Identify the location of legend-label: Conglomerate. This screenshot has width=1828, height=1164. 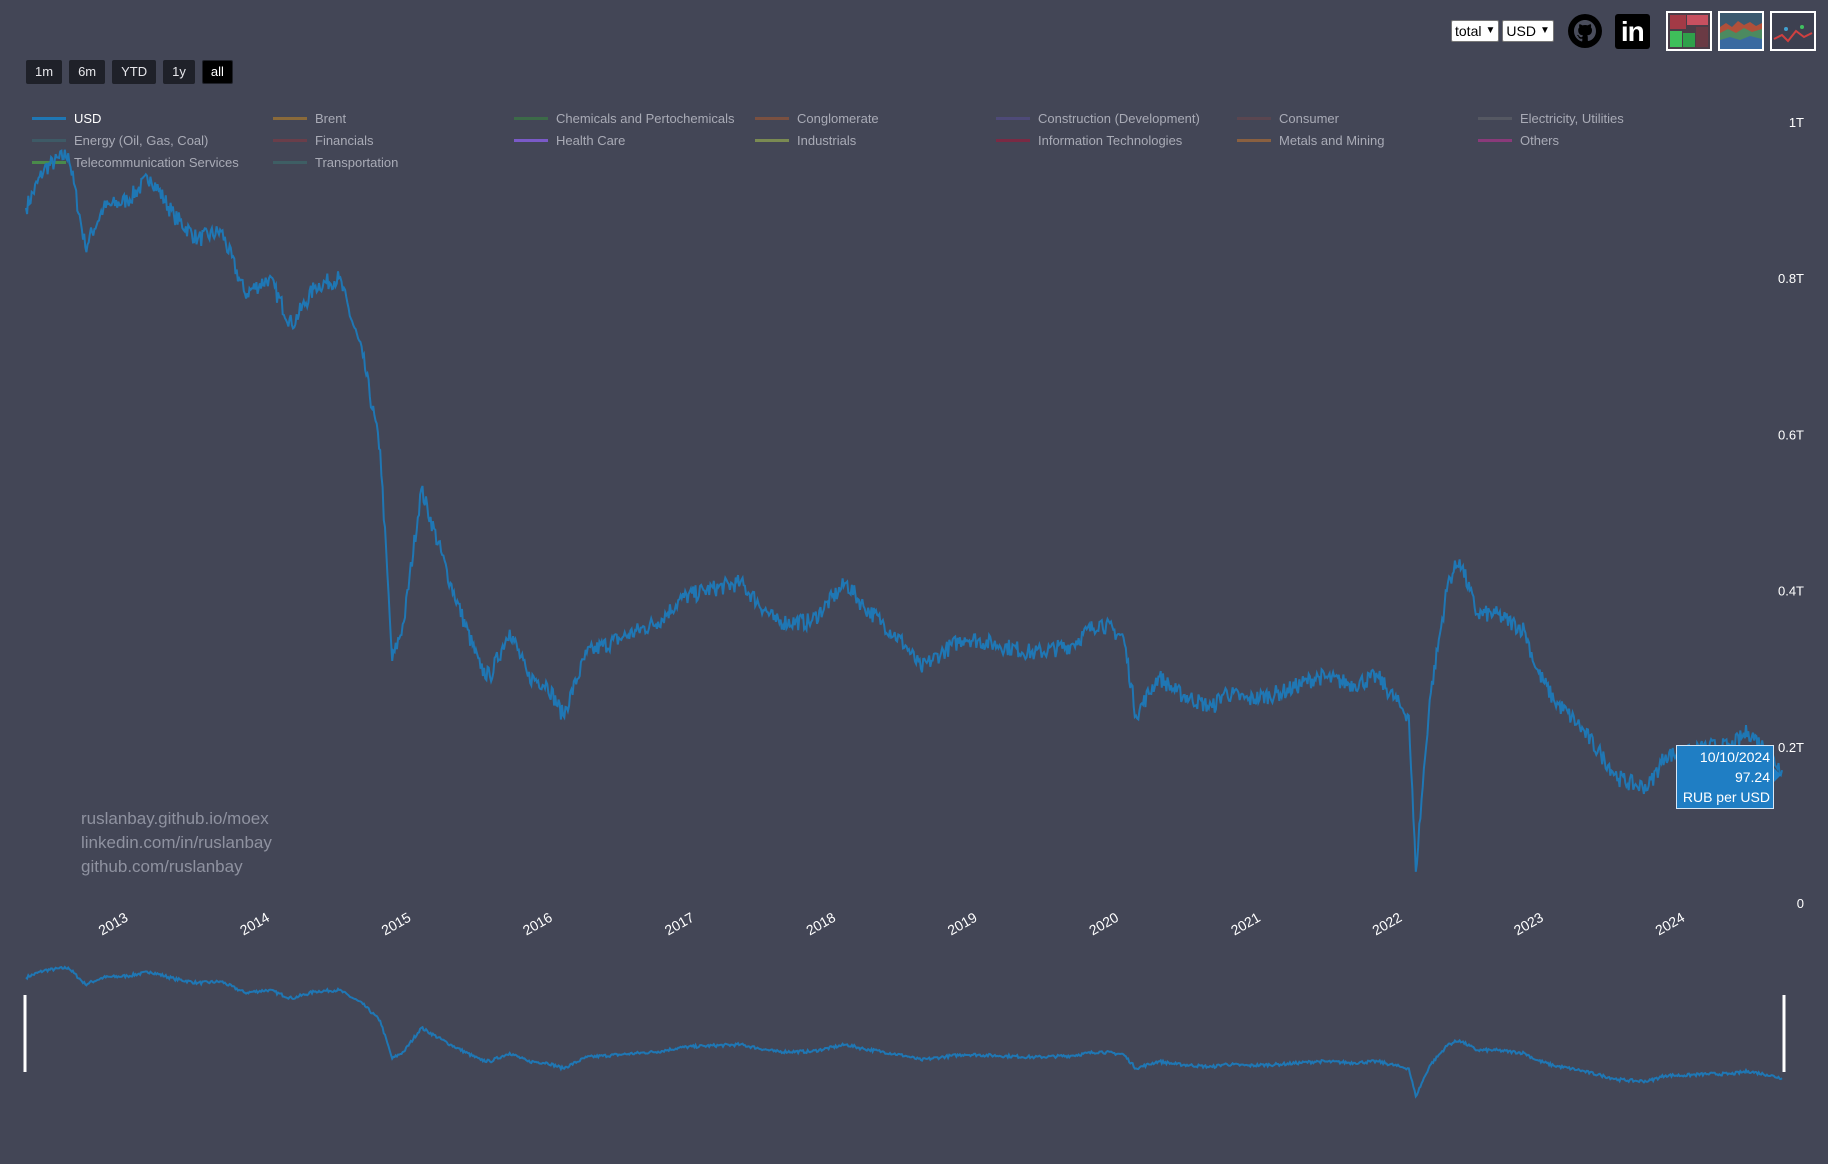
(838, 118).